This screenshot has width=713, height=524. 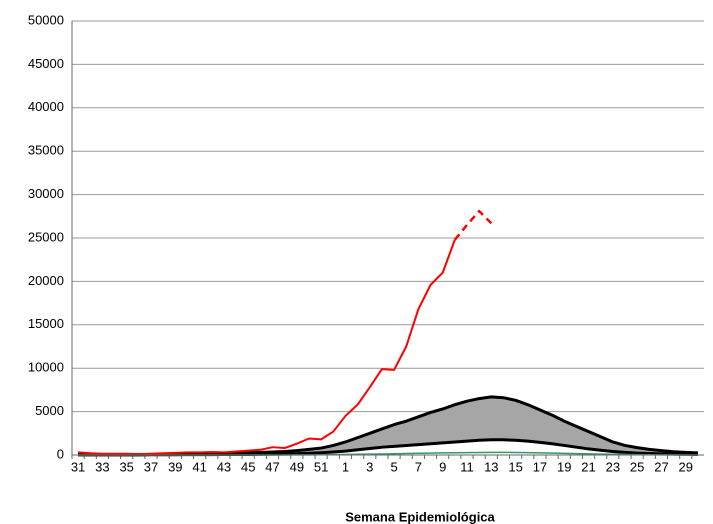 What do you see at coordinates (46, 280) in the screenshot?
I see `y-tick-label: 20000` at bounding box center [46, 280].